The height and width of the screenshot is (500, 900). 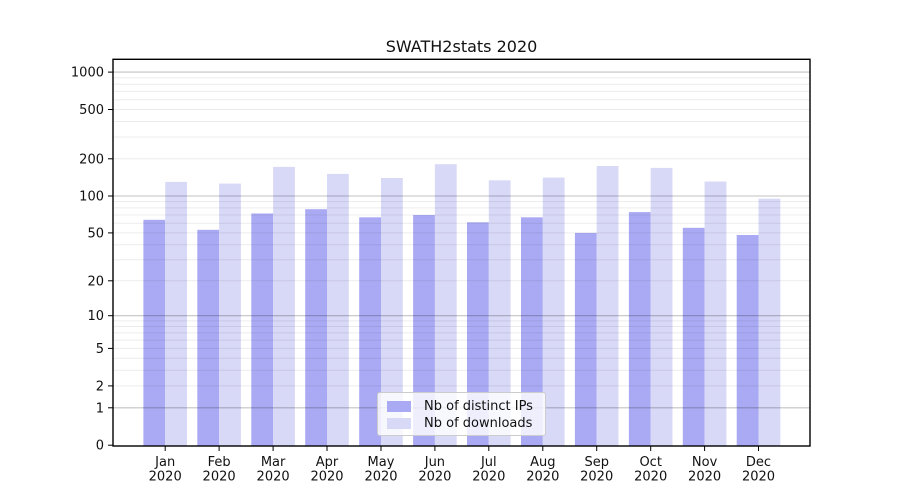 I want to click on bar-ips-nov, so click(x=693, y=336).